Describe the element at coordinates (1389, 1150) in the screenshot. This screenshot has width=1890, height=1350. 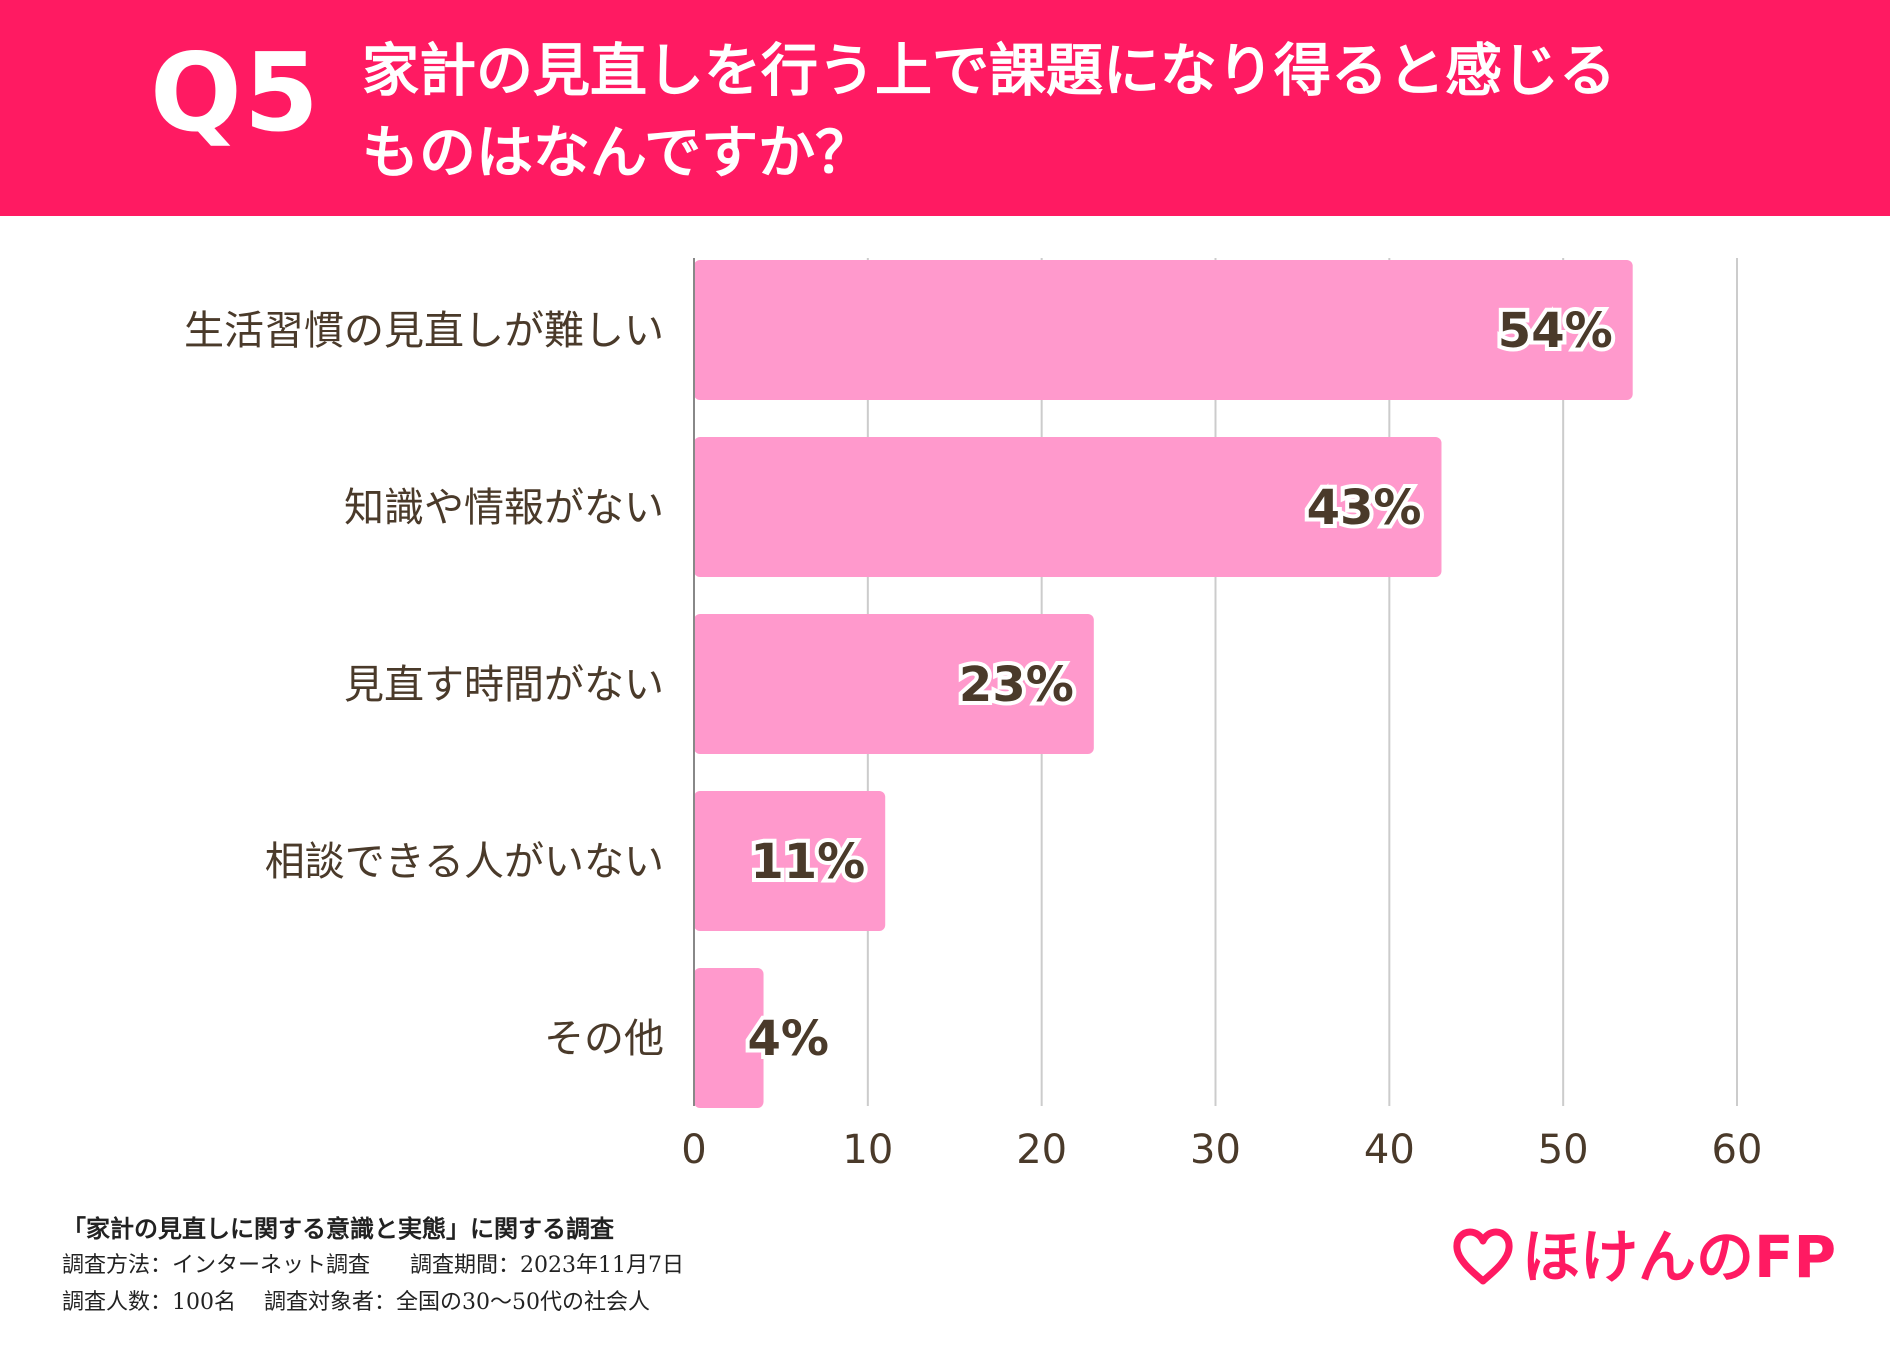
I see `x-tick-label: 40` at that location.